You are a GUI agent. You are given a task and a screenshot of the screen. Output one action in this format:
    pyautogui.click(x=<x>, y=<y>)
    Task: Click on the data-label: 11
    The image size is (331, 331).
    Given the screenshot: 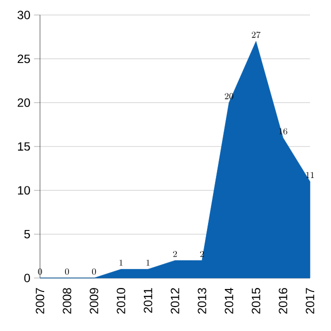 What is the action you would take?
    pyautogui.click(x=310, y=175)
    